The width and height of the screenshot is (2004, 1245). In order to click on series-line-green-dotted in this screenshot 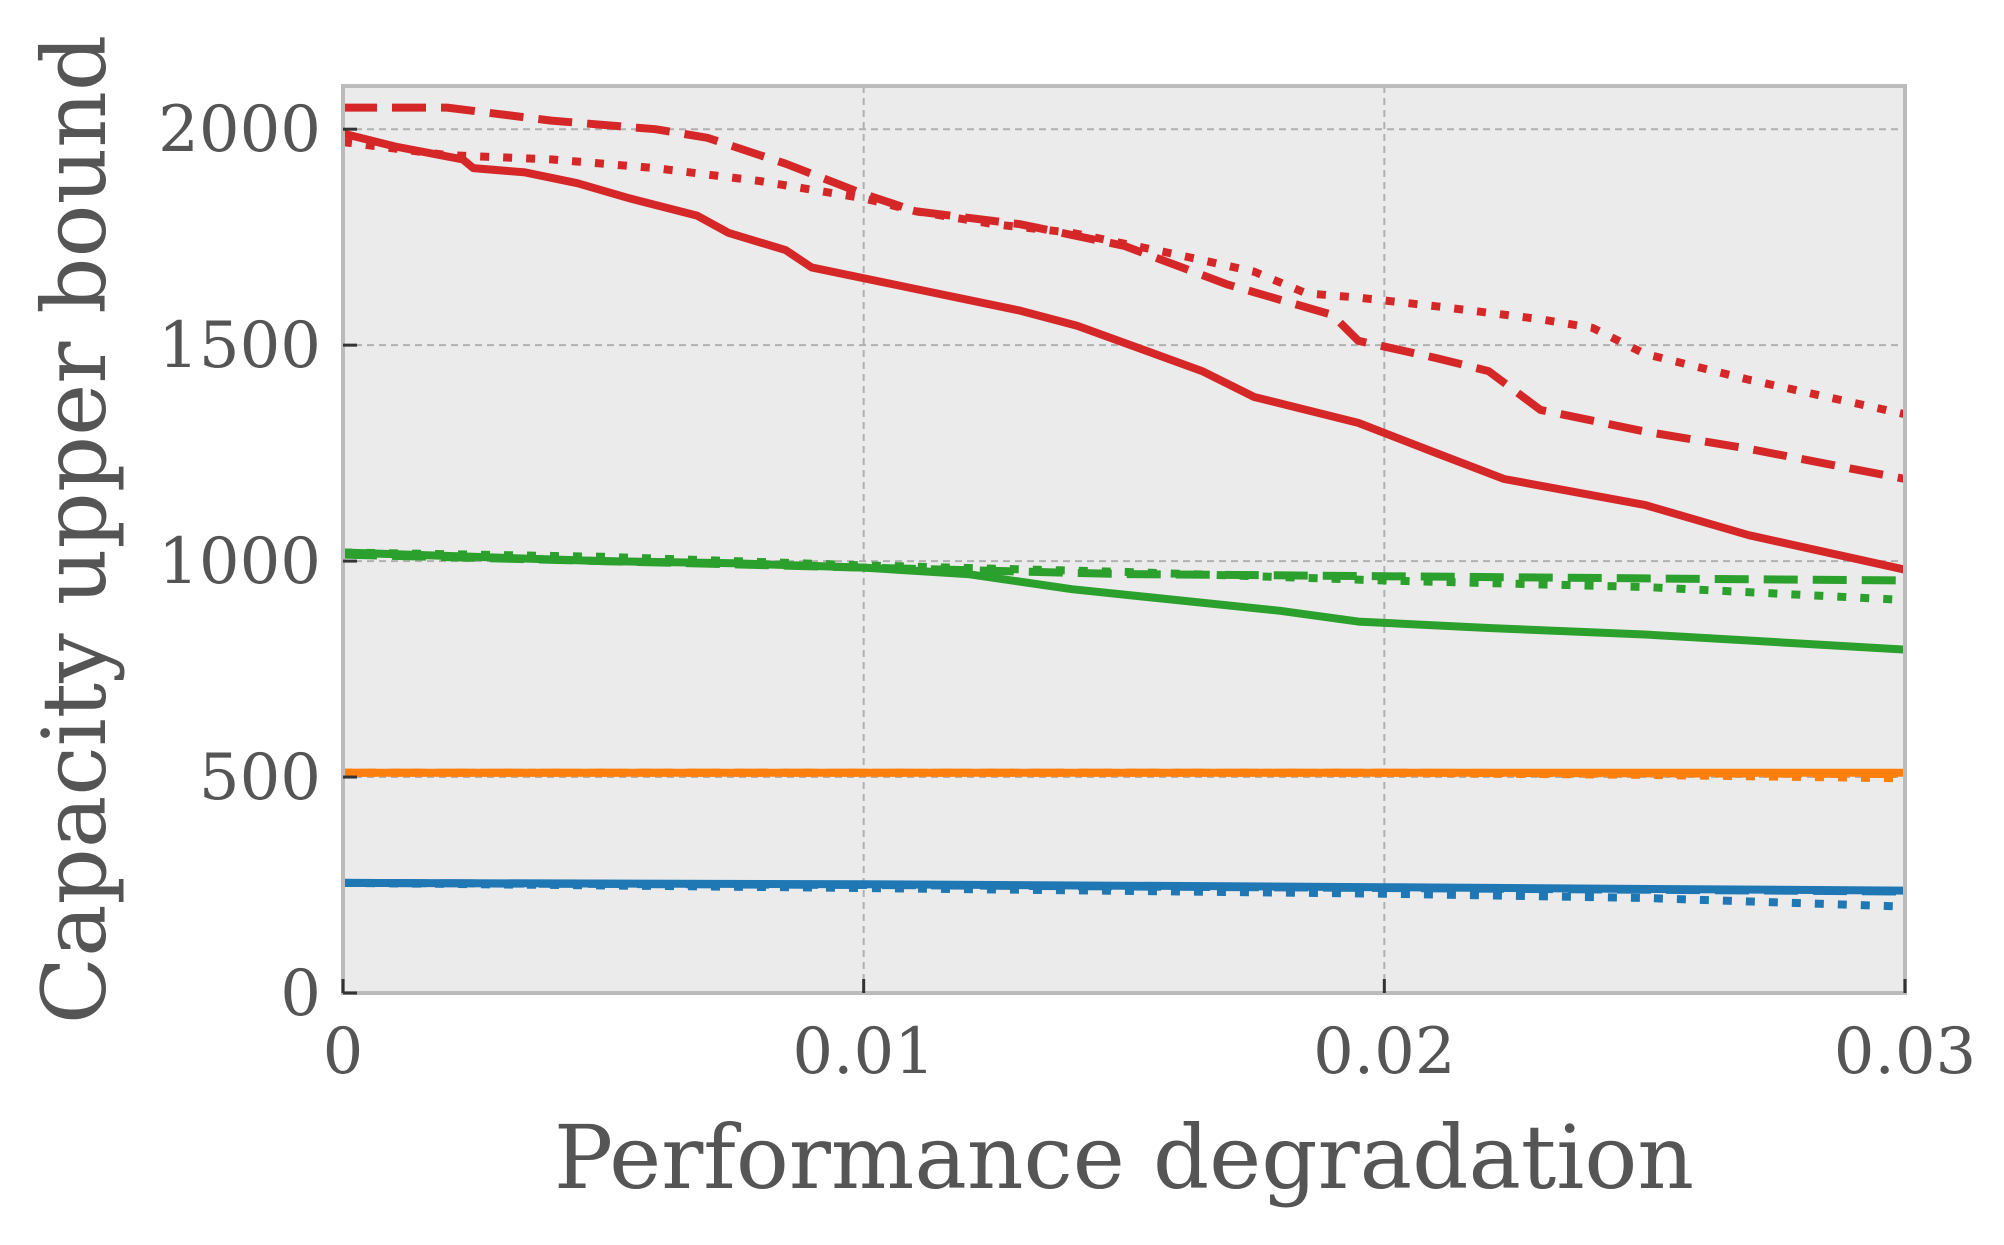, I will do `click(1124, 576)`.